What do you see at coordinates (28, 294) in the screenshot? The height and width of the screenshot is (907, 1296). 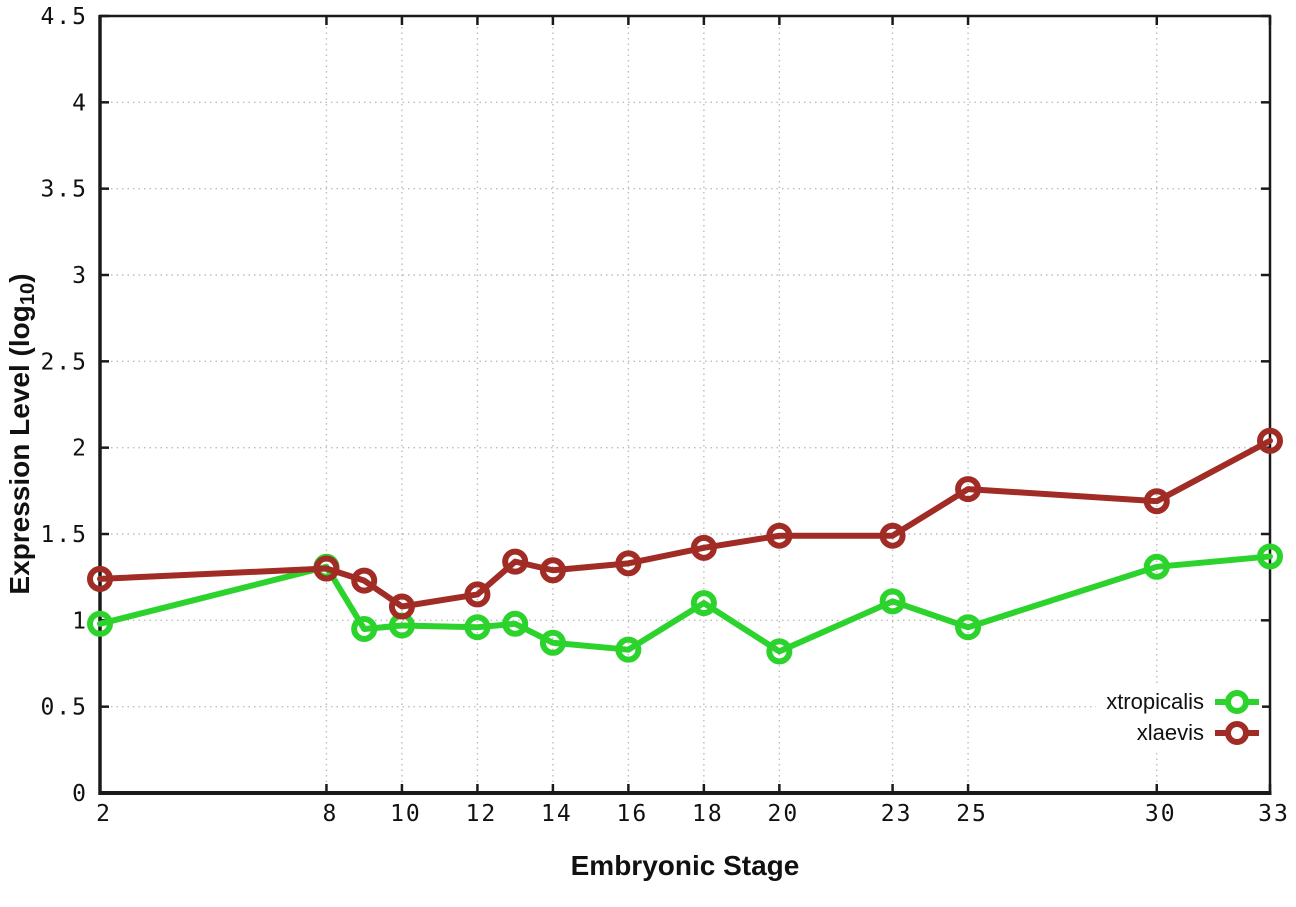 I see `y-axis-title-subscript: 10` at bounding box center [28, 294].